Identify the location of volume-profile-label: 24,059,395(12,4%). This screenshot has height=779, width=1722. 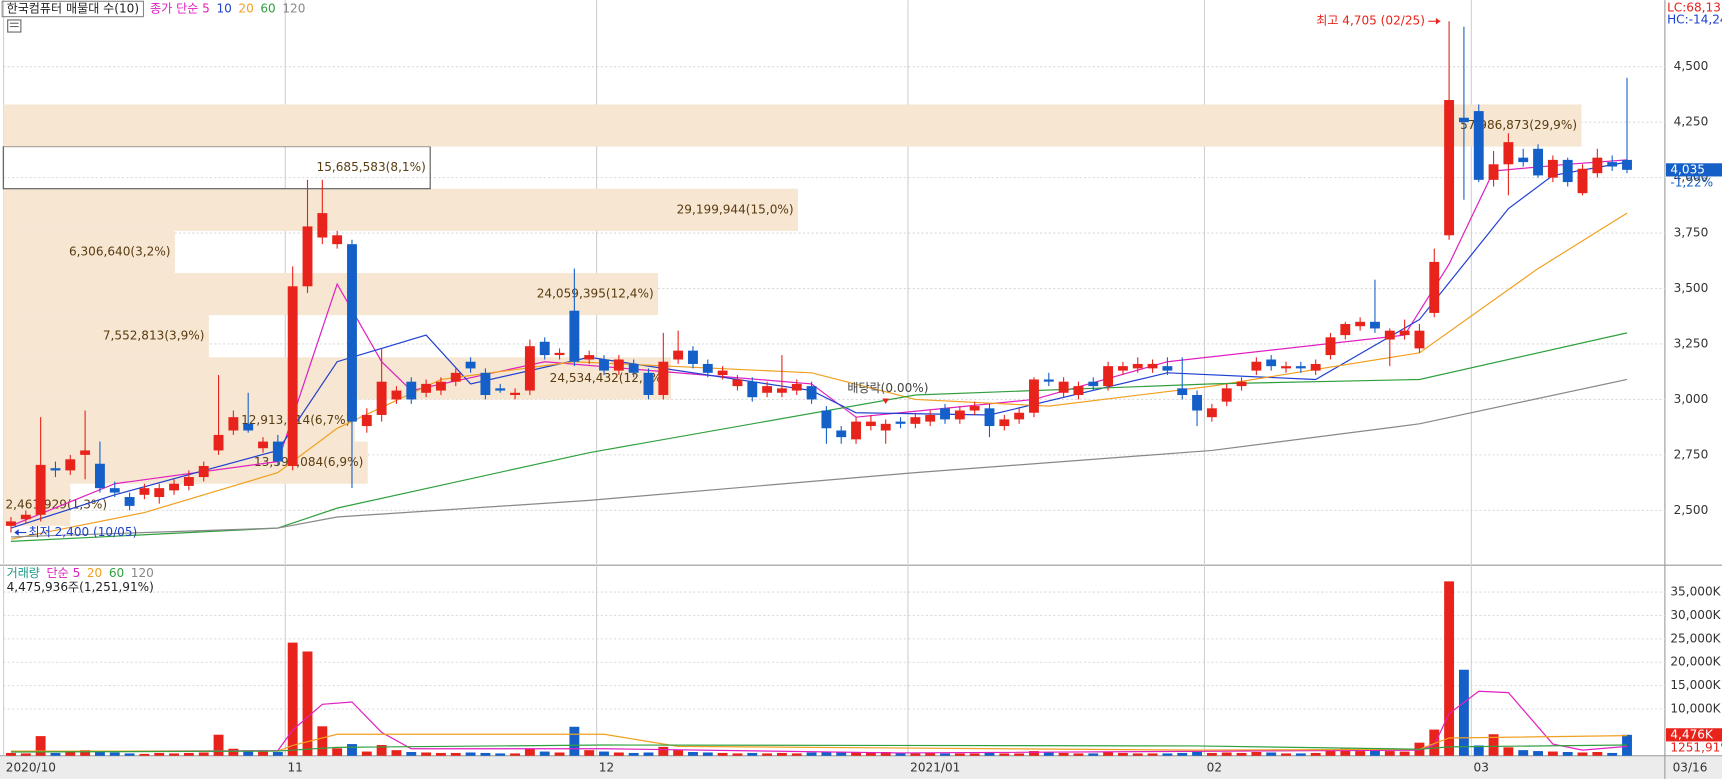
(595, 294).